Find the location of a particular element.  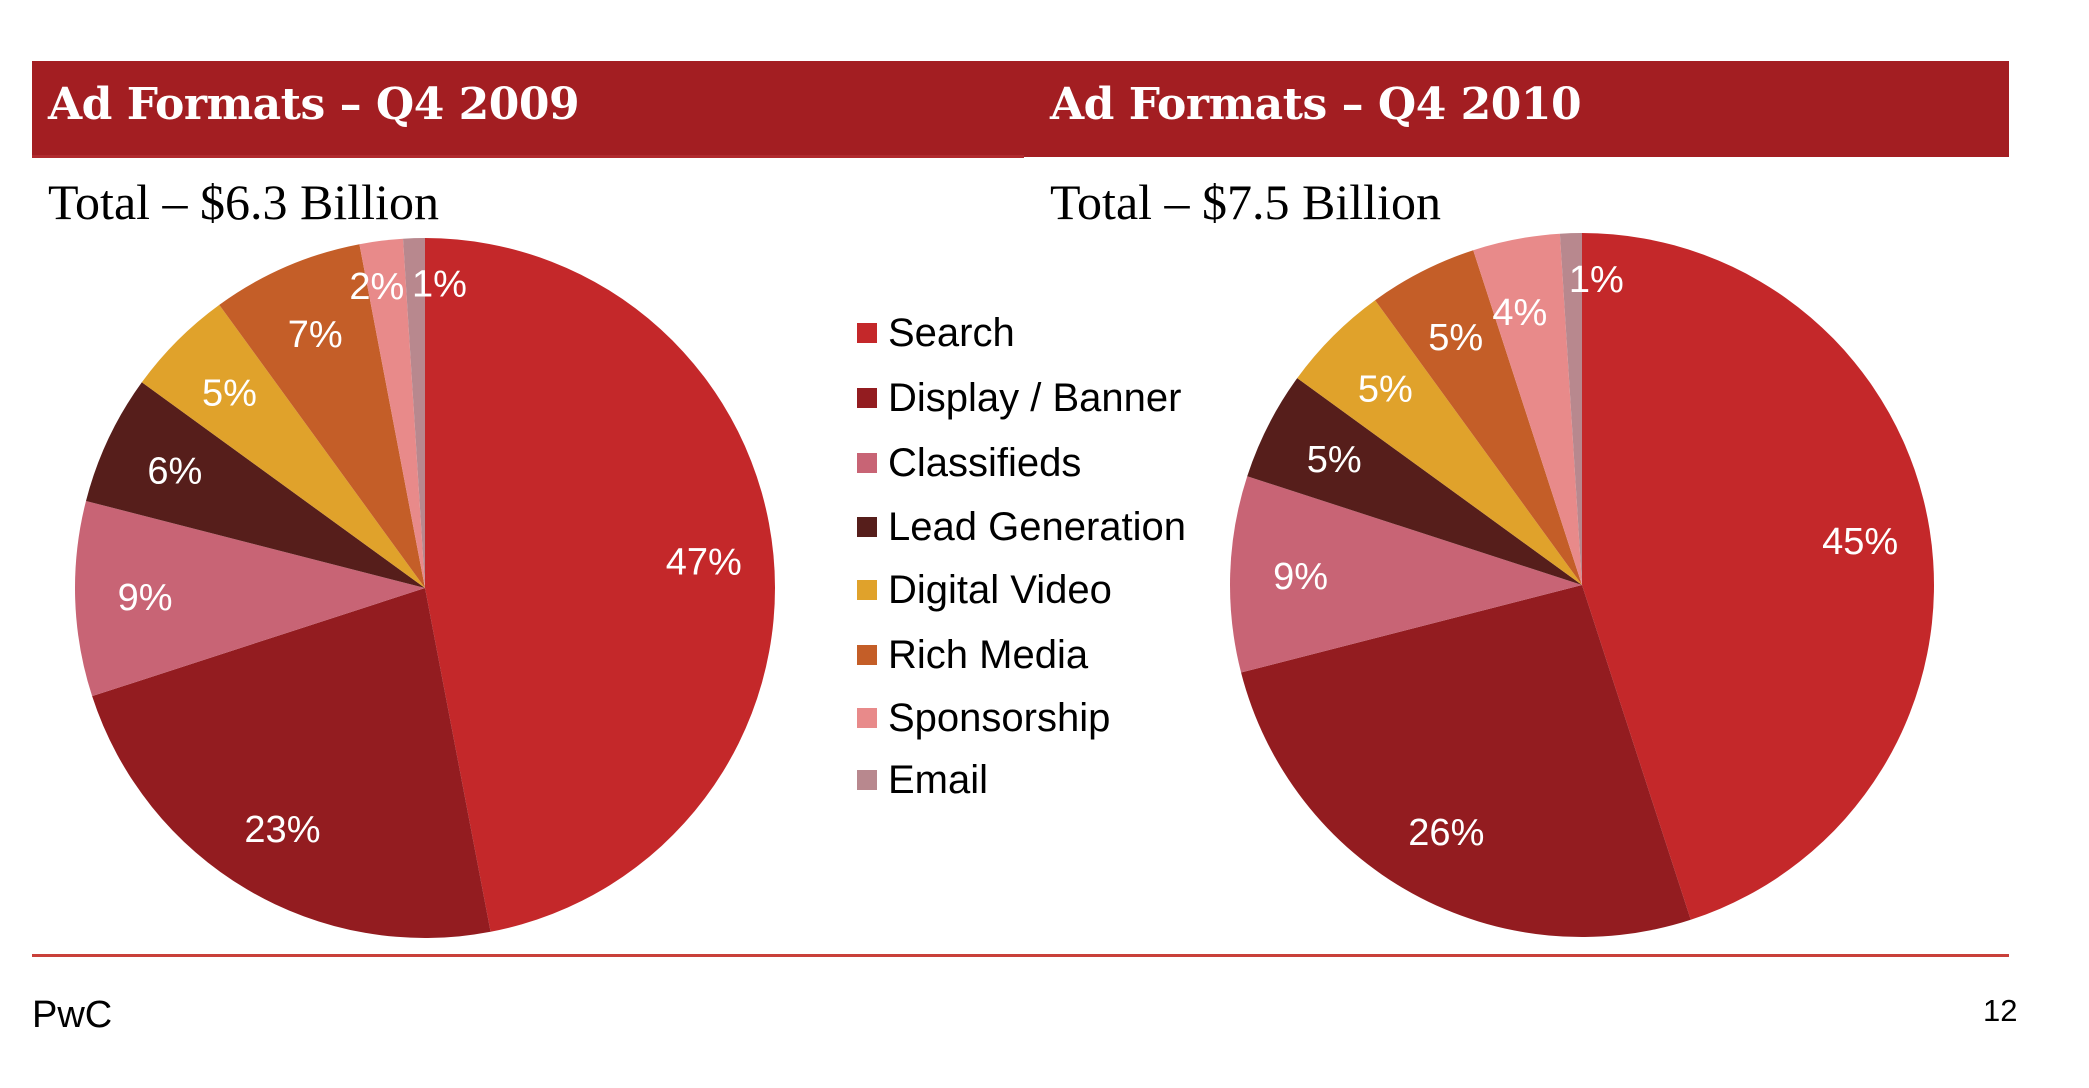

legend-item-email: Email is located at coordinates (922, 780).